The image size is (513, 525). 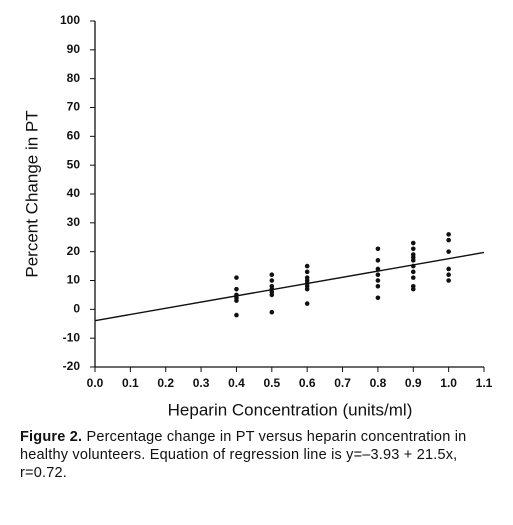 I want to click on x-tick-label: 0.7, so click(x=342, y=383).